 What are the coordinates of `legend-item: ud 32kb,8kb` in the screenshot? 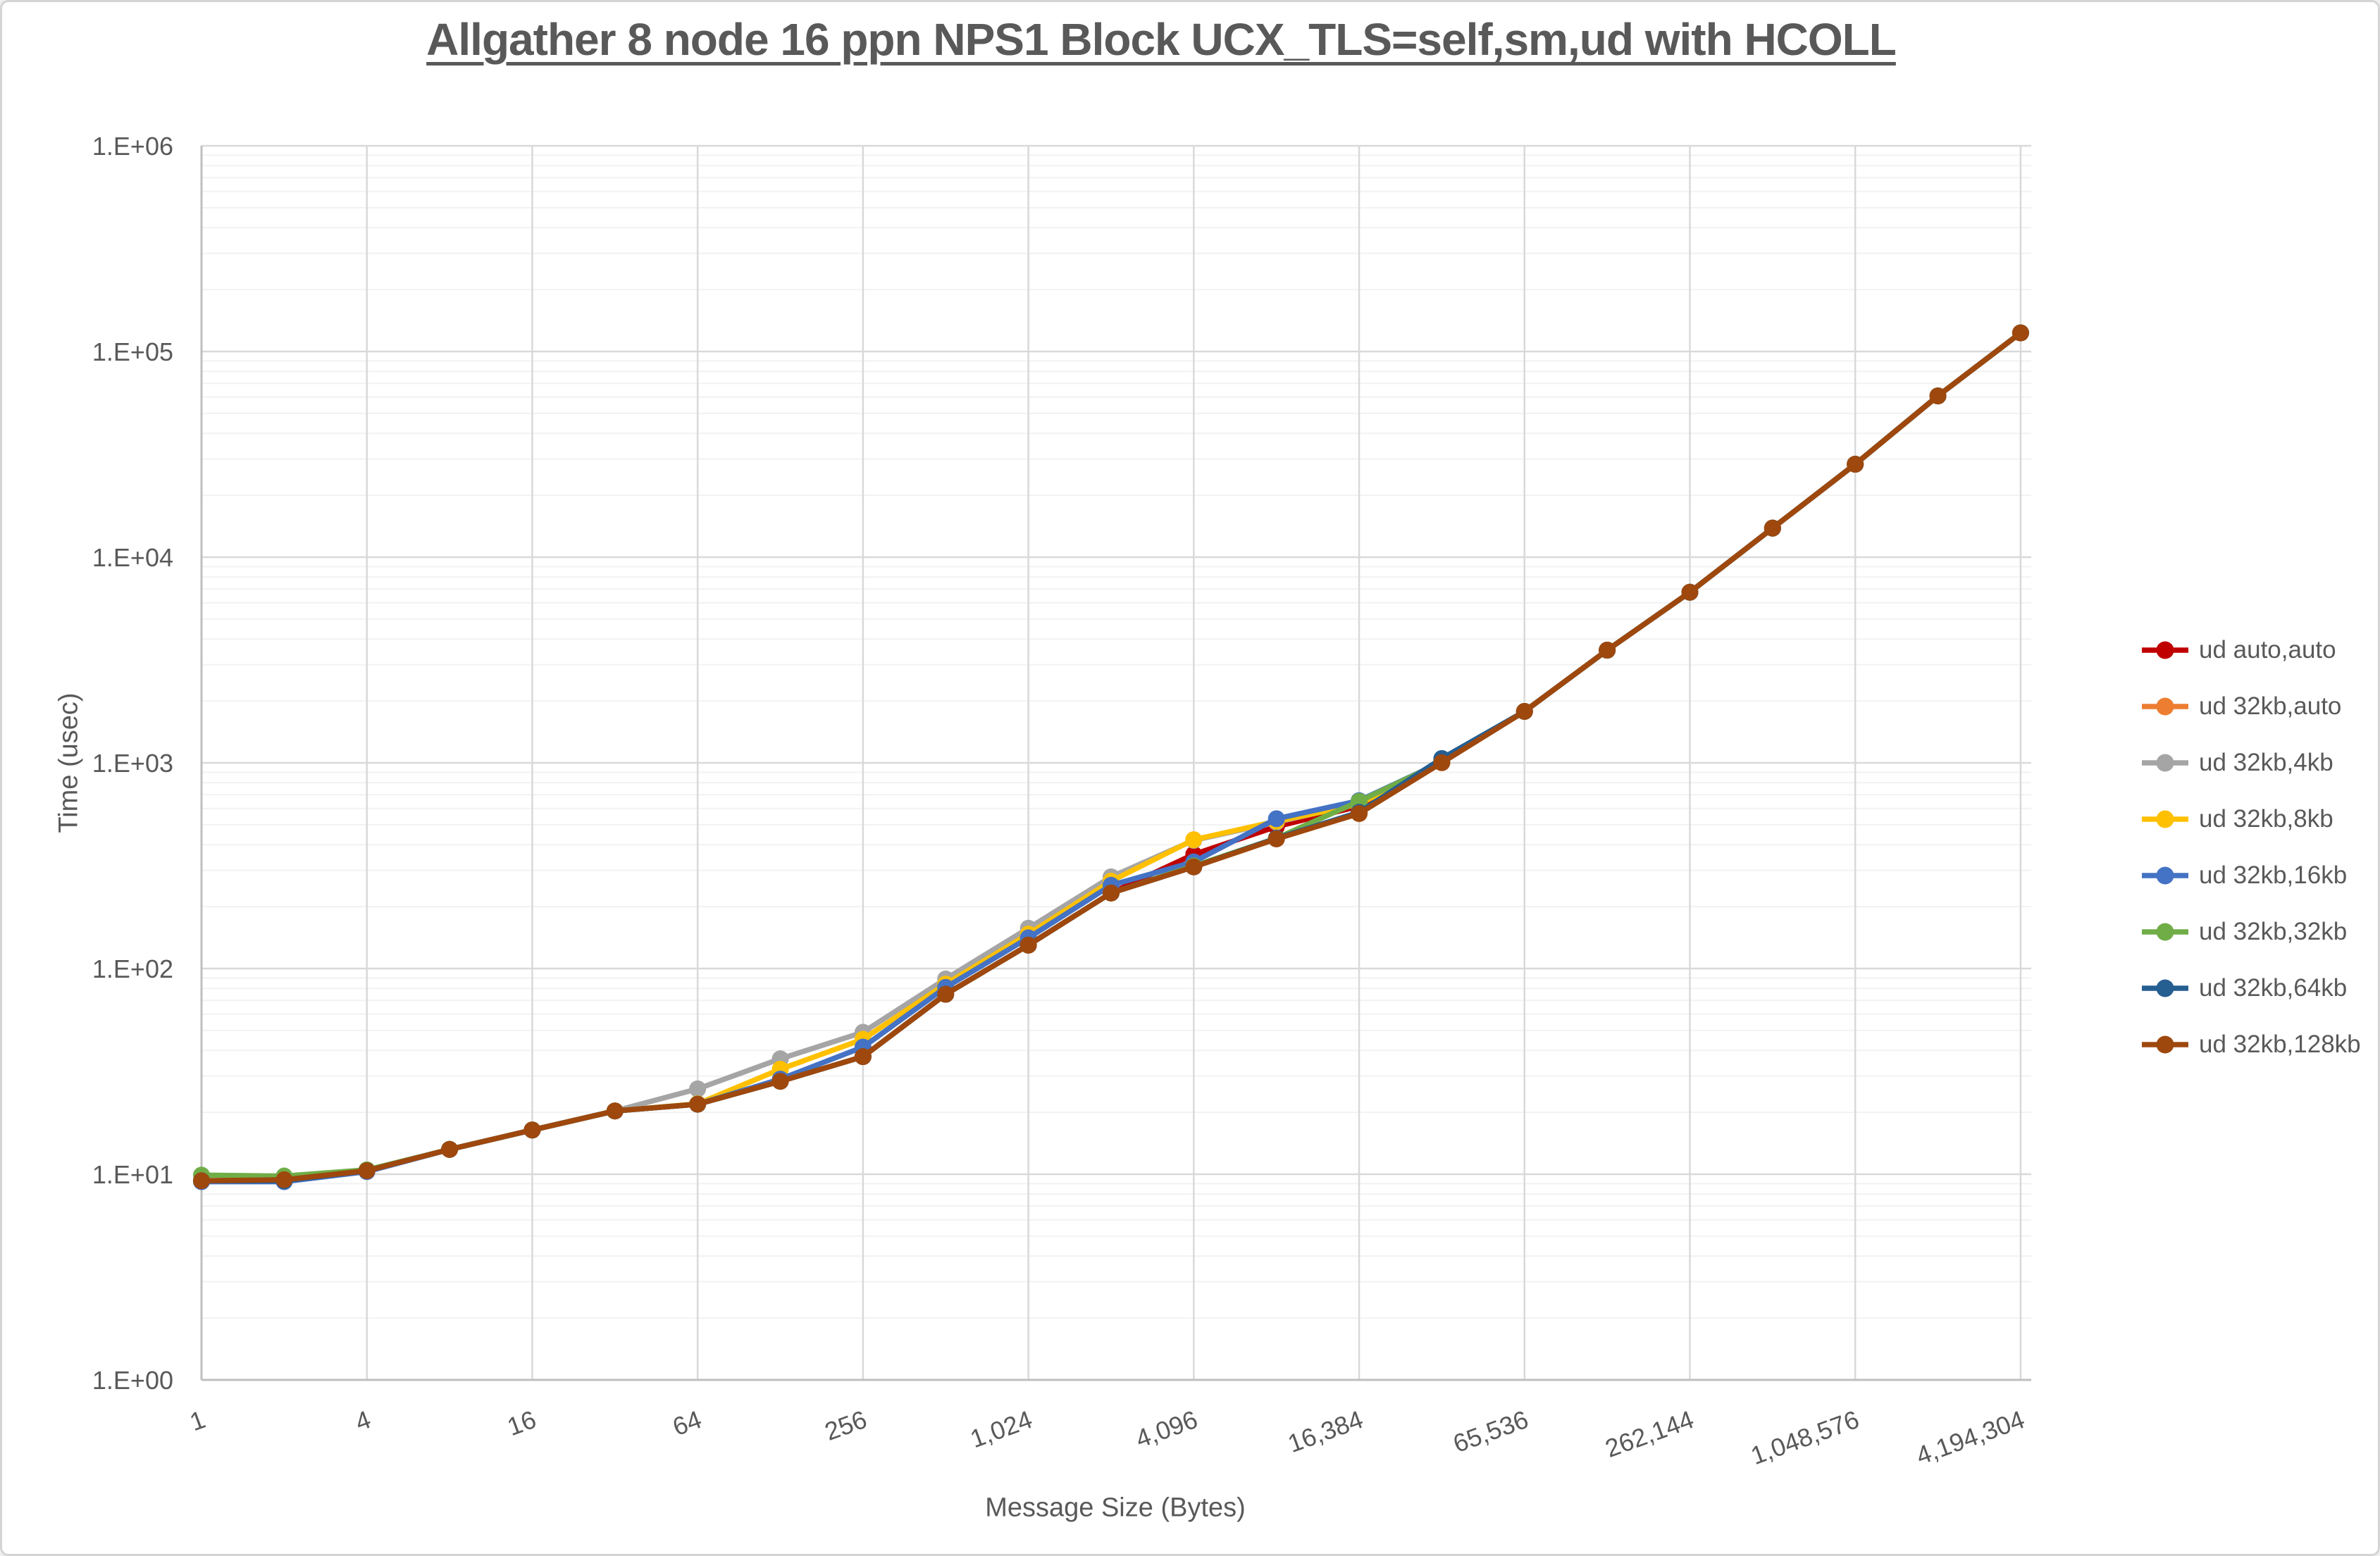 It's located at (2251, 819).